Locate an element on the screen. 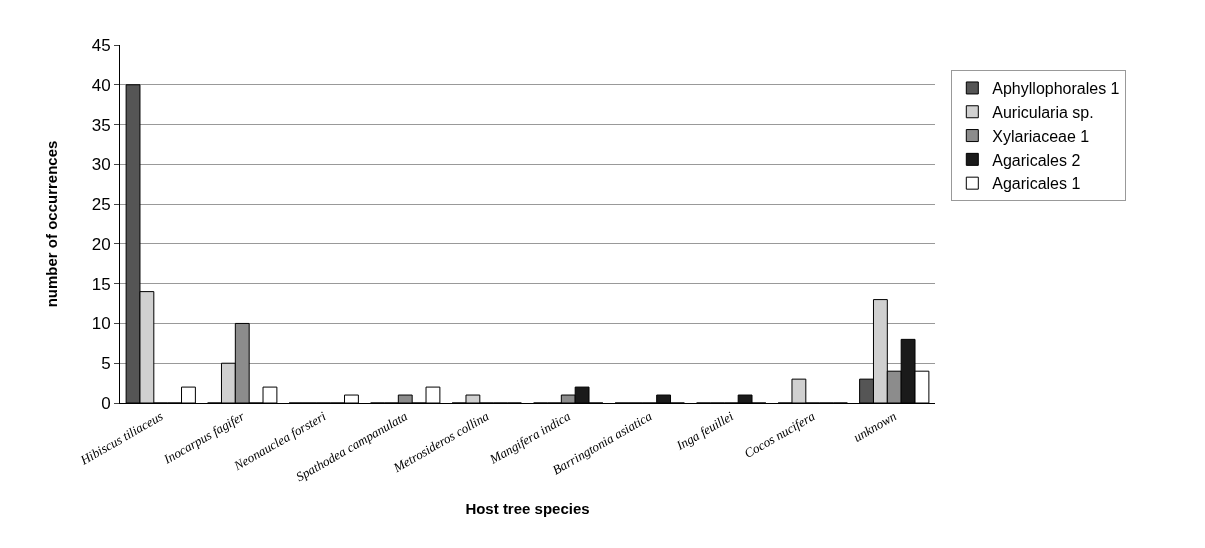 The width and height of the screenshot is (1205, 548). legend-label: Xylariaceae 1 is located at coordinates (1041, 136).